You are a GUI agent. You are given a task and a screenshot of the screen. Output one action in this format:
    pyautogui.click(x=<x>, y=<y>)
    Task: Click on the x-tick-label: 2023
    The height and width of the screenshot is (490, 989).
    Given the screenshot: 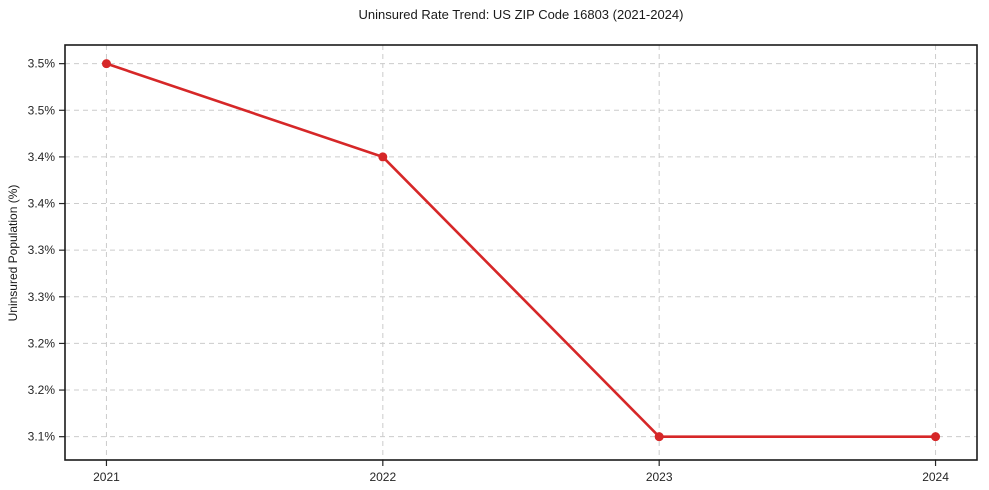 What is the action you would take?
    pyautogui.click(x=659, y=477)
    